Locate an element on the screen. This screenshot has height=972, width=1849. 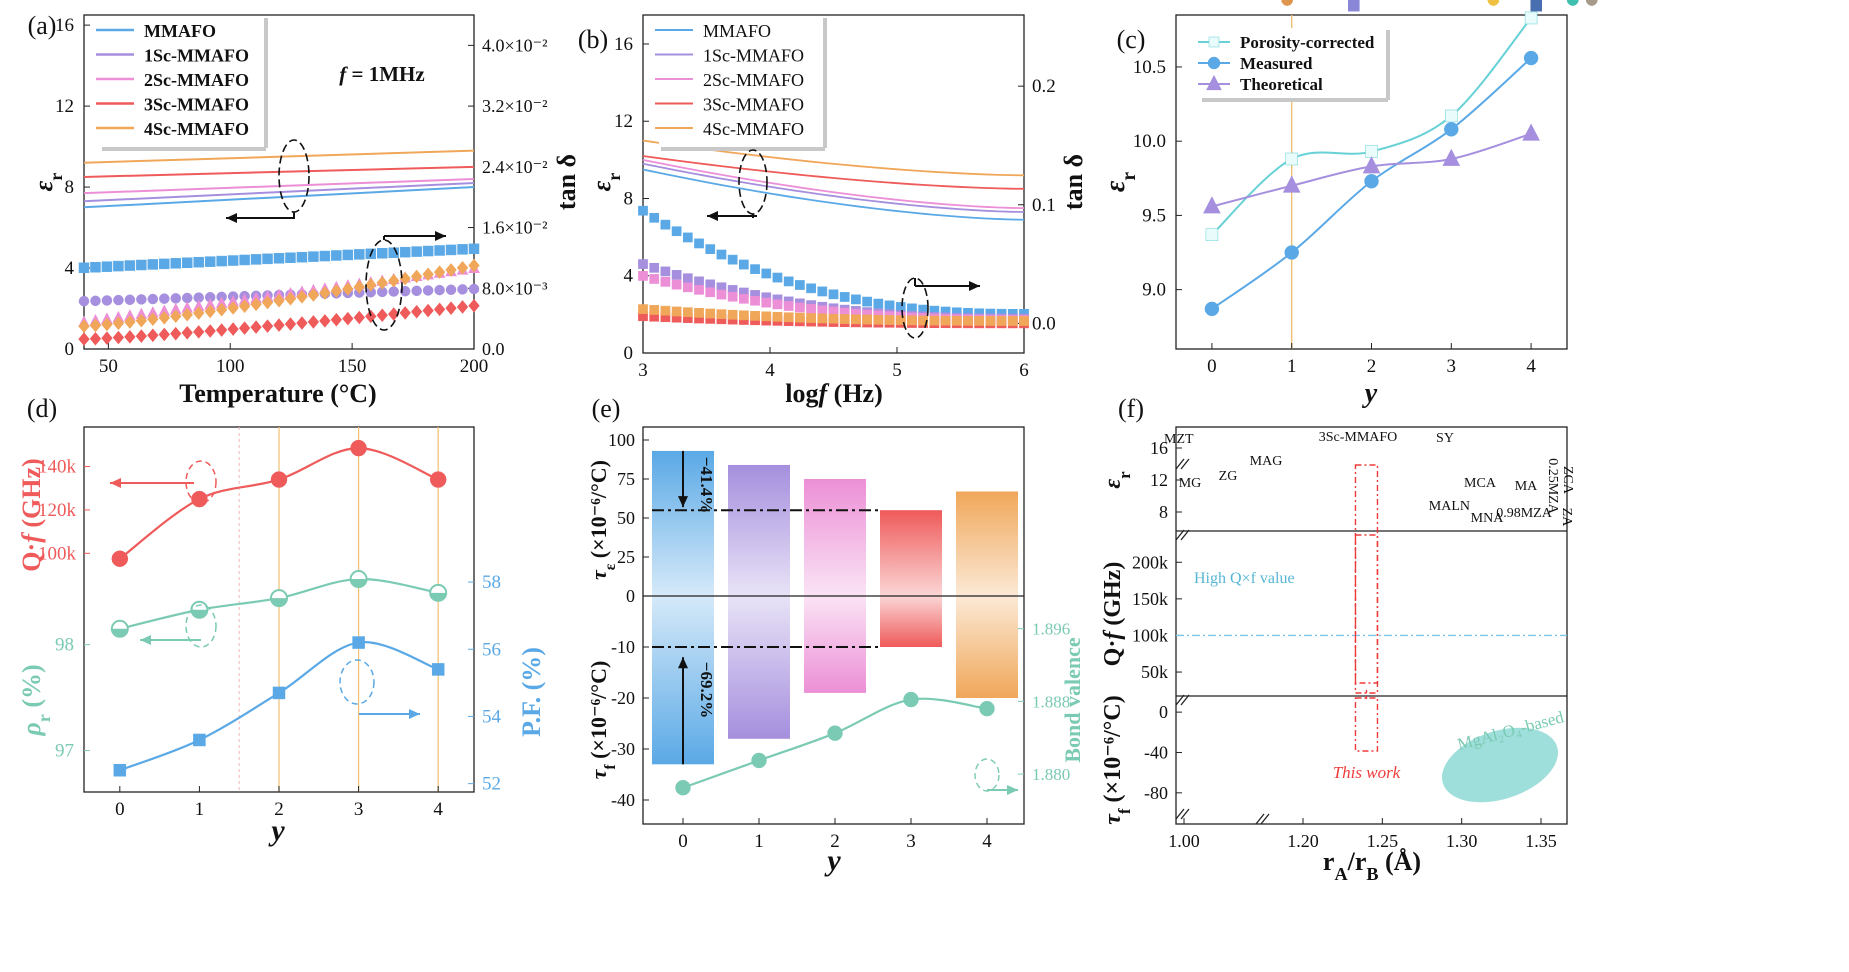
y-axis-title-tau: τf (×10⁻⁶/°C) is located at coordinates (1117, 759).